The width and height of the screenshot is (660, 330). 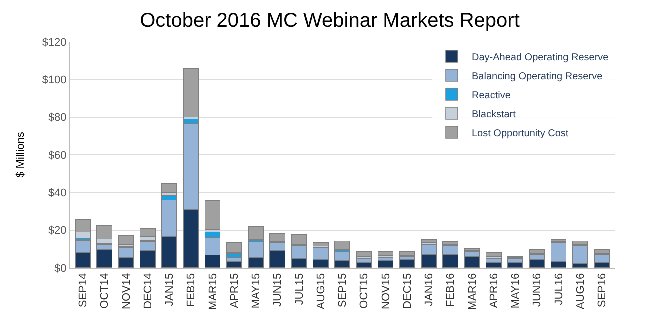 I want to click on x-tick-label: SEP16, so click(x=602, y=290).